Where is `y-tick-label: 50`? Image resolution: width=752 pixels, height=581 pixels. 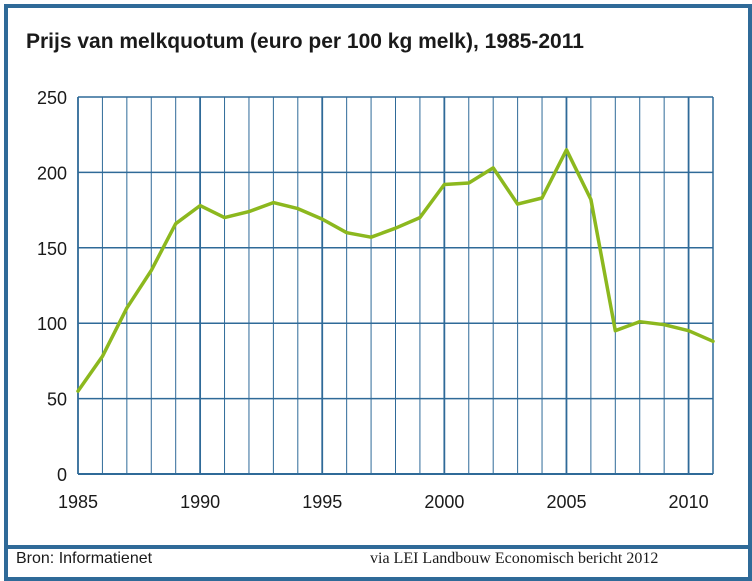 y-tick-label: 50 is located at coordinates (57, 400).